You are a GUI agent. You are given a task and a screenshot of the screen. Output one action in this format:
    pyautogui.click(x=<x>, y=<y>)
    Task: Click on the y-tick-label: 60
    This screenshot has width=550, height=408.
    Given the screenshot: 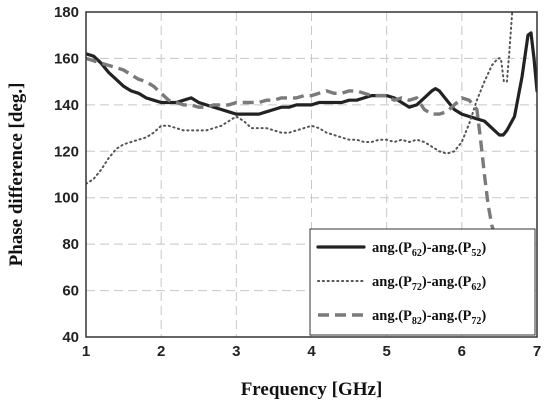 What is the action you would take?
    pyautogui.click(x=70, y=291)
    